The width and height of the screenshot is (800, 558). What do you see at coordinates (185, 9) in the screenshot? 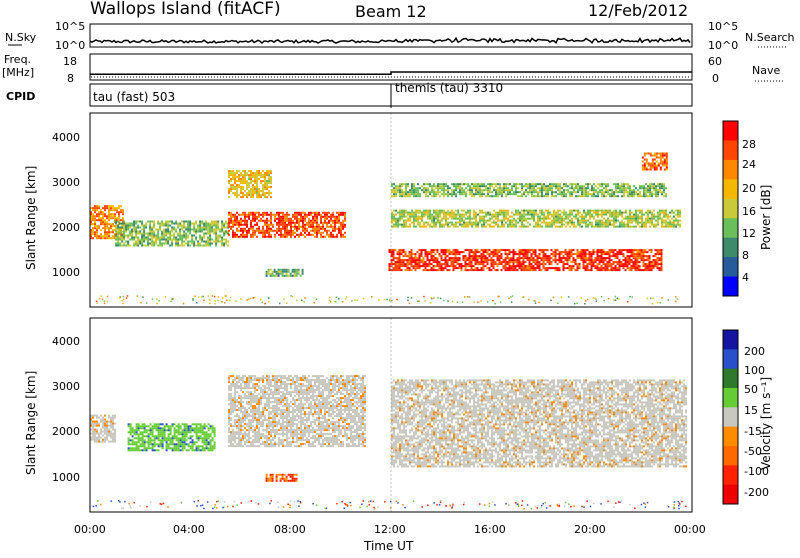
I see `station-title: Wallops Island (fitACF)` at bounding box center [185, 9].